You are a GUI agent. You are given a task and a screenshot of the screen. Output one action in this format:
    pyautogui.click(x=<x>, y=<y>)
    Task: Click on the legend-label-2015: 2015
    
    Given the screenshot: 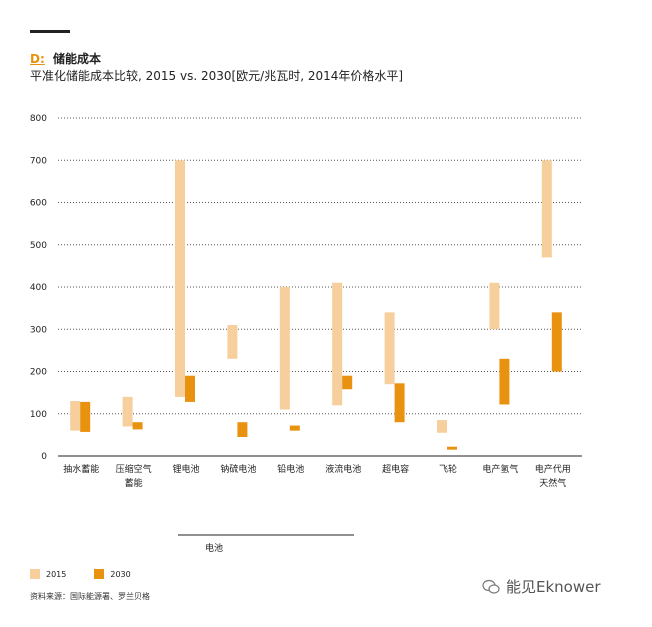 What is the action you would take?
    pyautogui.click(x=56, y=574)
    